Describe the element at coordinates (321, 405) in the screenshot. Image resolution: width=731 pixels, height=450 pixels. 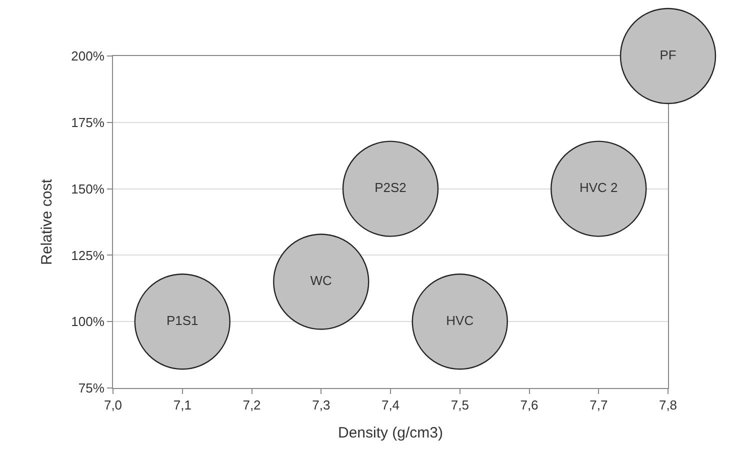
I see `x-tick-label: 7,3` at that location.